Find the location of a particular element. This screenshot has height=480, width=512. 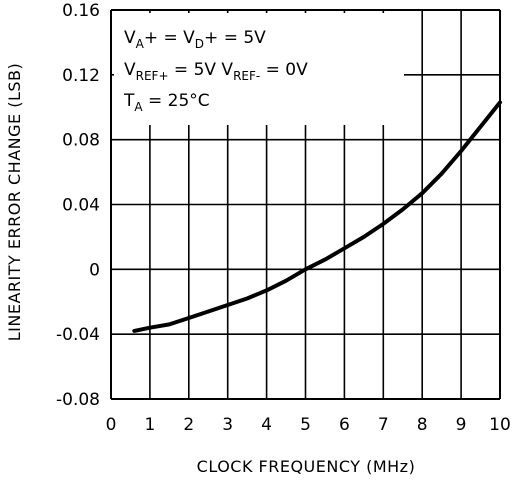

y-tick-label: 0.08 is located at coordinates (81, 141).